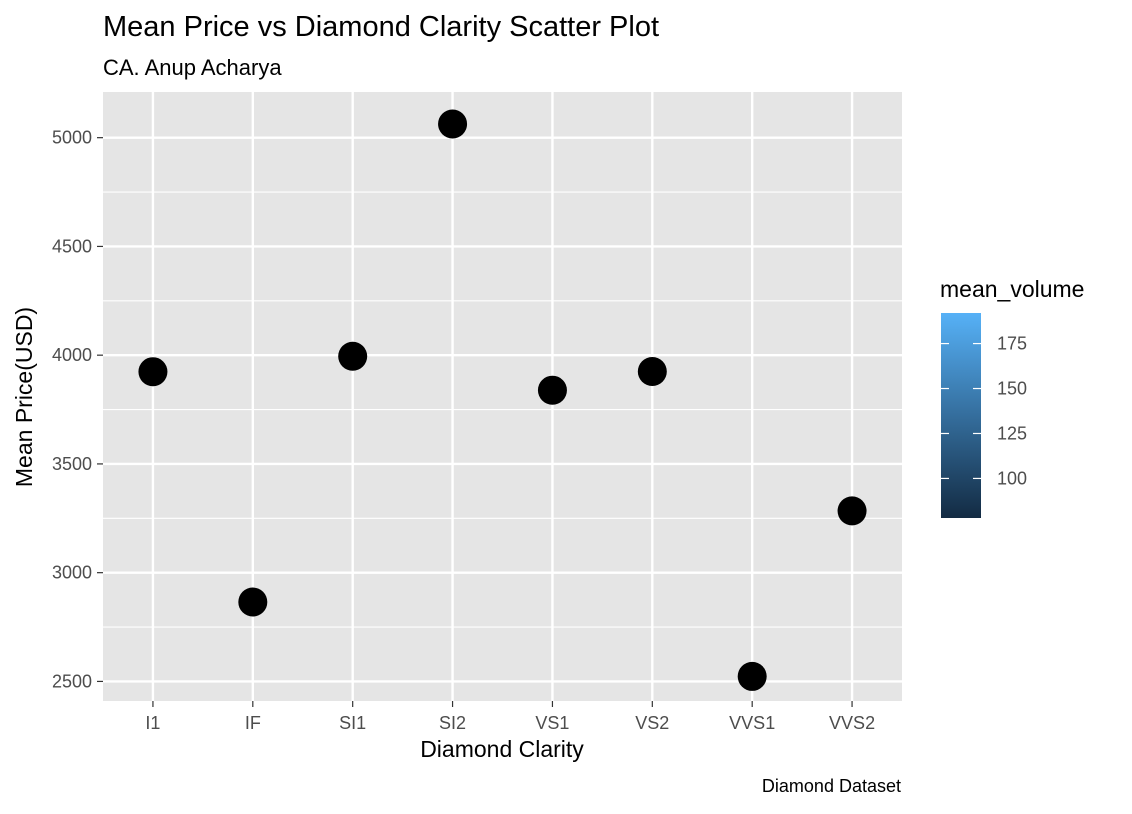  Describe the element at coordinates (502, 749) in the screenshot. I see `x-axis-title: Diamond Clarity` at that location.